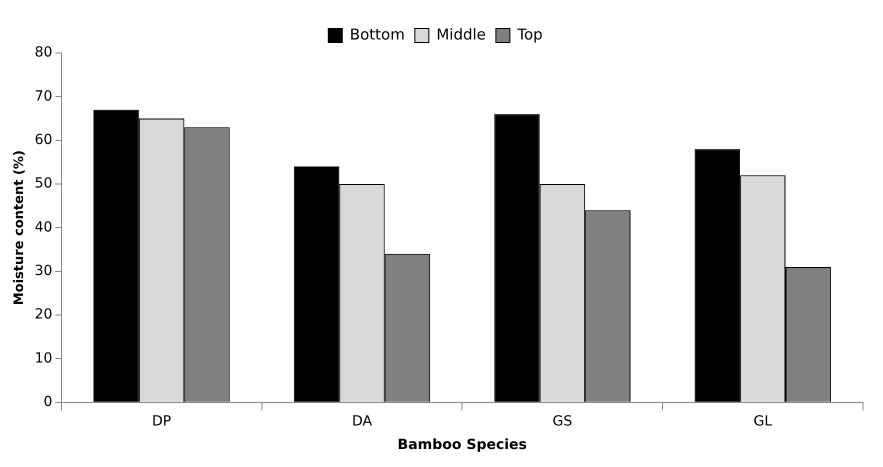 The image size is (883, 467). Describe the element at coordinates (47, 402) in the screenshot. I see `y-tick-label: 0` at that location.